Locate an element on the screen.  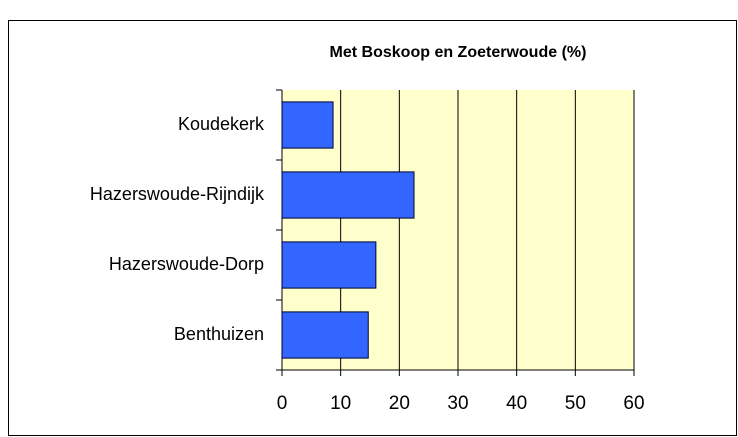
x-tick-label: 10 is located at coordinates (340, 403).